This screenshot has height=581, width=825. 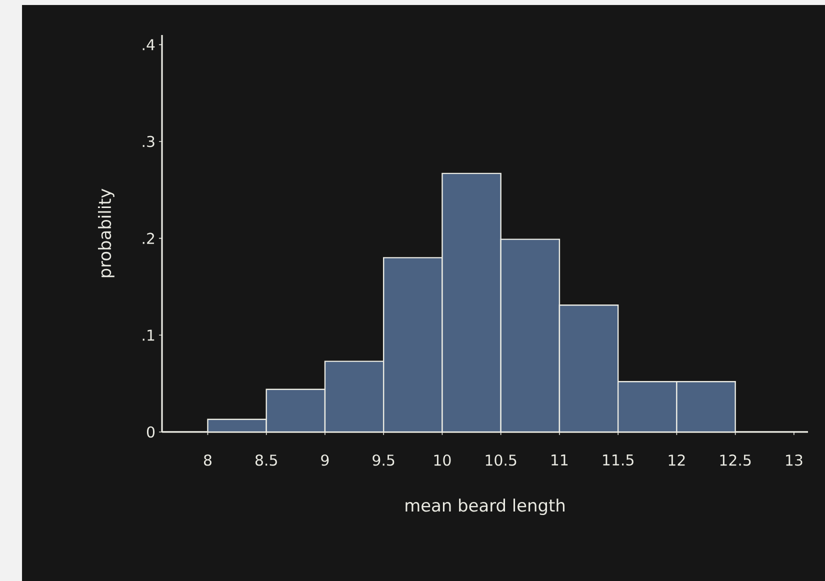 What do you see at coordinates (442, 460) in the screenshot?
I see `x-tick-label: 10` at bounding box center [442, 460].